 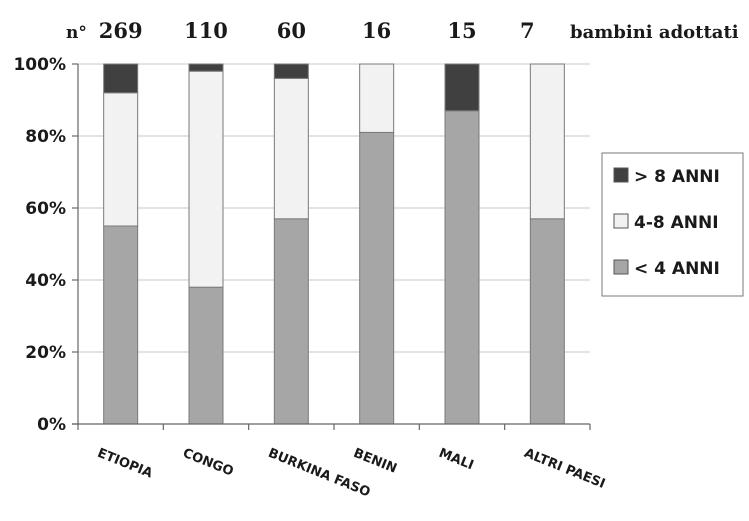 I want to click on y-tick-label: 80%, so click(x=45, y=137).